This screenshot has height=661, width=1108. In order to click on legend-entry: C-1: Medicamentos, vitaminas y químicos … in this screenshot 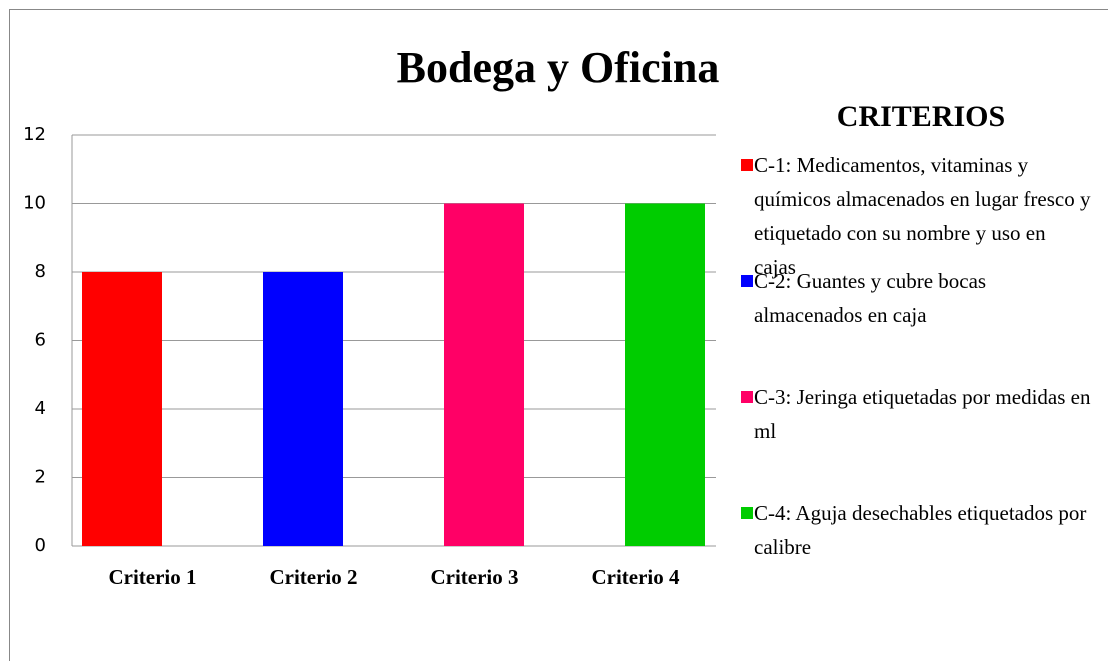, I will do `click(916, 216)`.